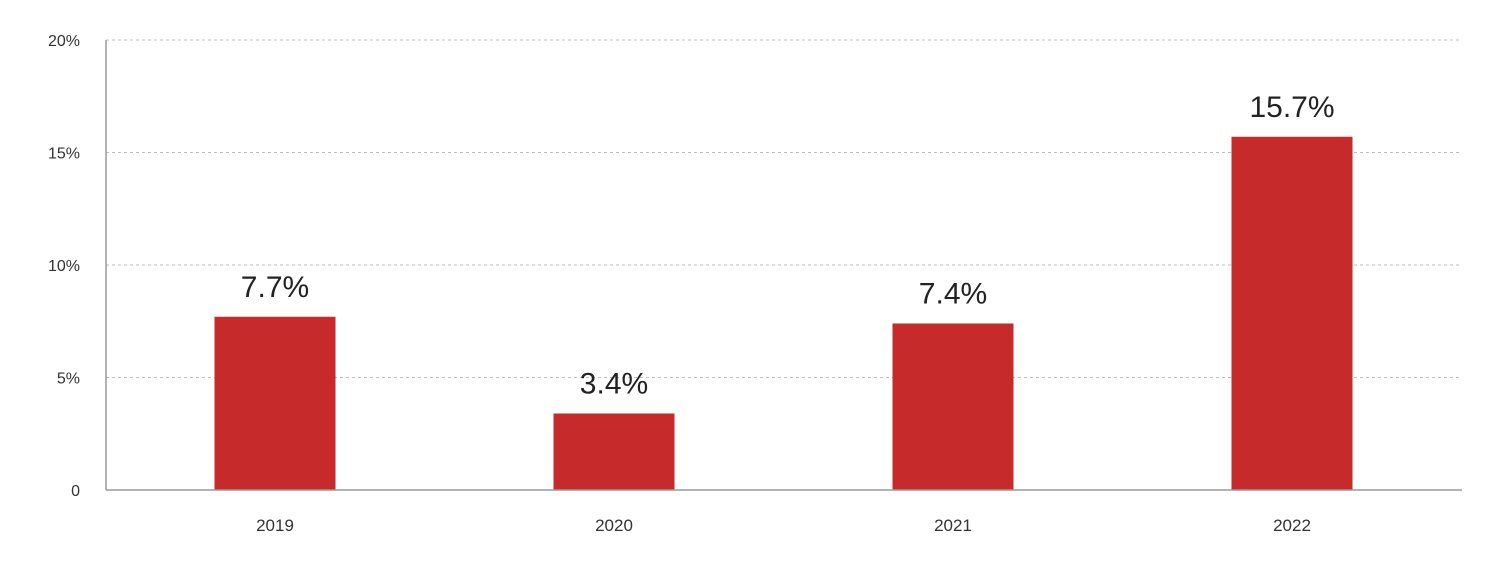  Describe the element at coordinates (75, 491) in the screenshot. I see `y-tick-label: 0` at that location.